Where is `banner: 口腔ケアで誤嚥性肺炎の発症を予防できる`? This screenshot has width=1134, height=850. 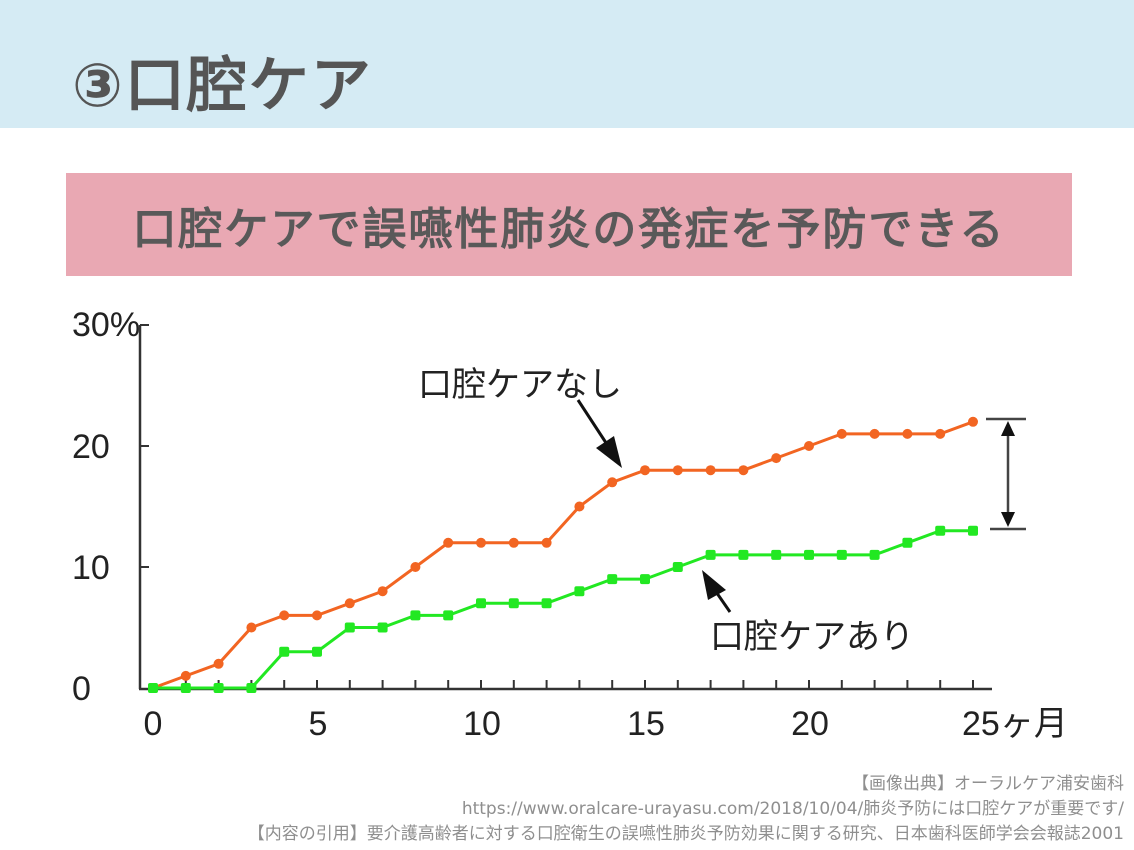 banner: 口腔ケアで誤嚥性肺炎の発症を予防できる is located at coordinates (569, 224).